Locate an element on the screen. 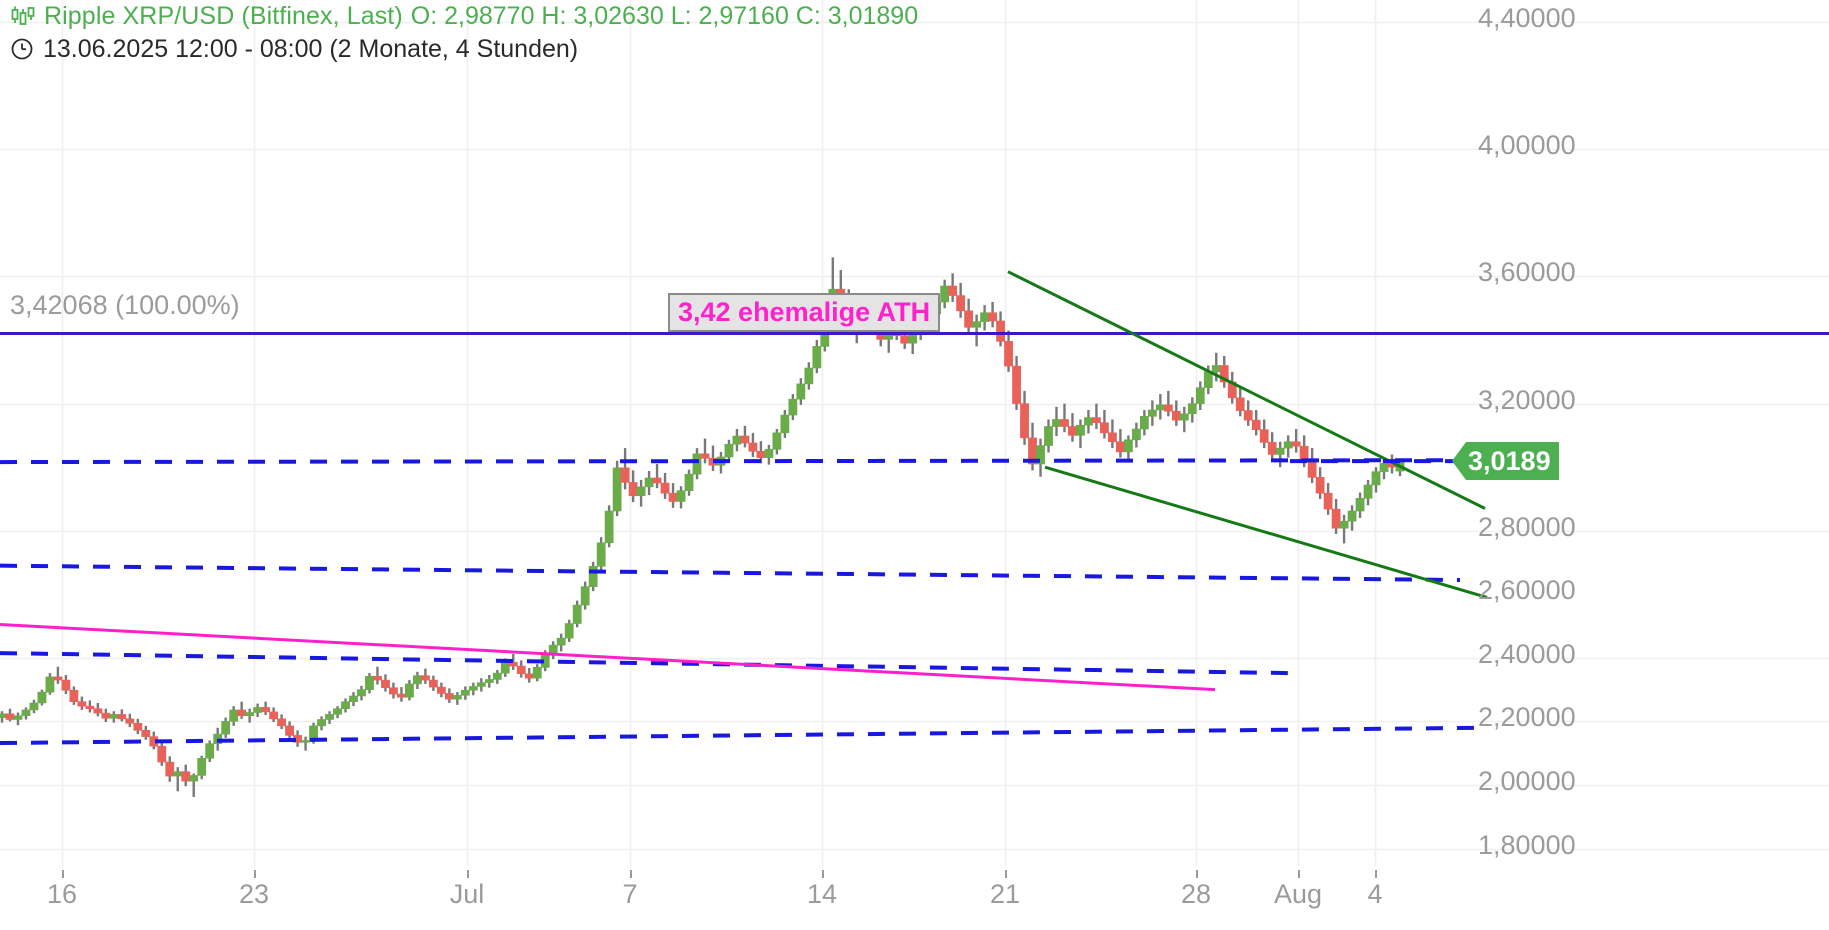 The image size is (1829, 930). price-axis-tick: 2,60000 is located at coordinates (1527, 590).